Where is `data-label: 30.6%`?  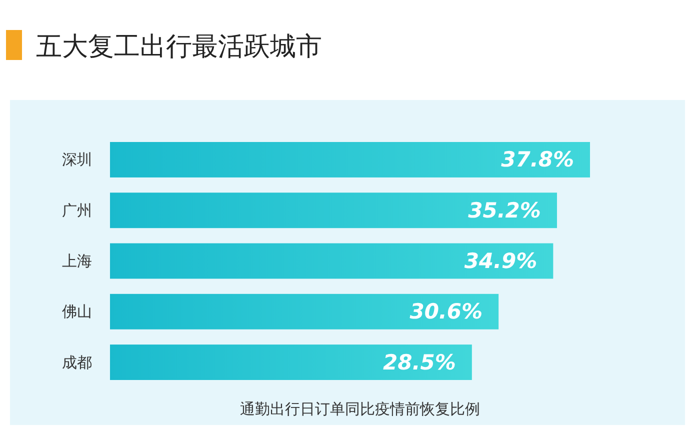
data-label: 30.6% is located at coordinates (446, 312).